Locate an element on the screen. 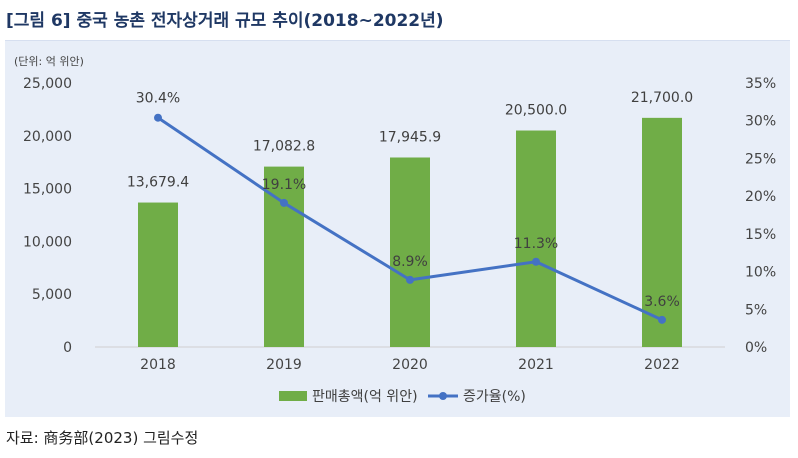 The width and height of the screenshot is (798, 458). bar-value-label: 13,679.4 is located at coordinates (158, 183).